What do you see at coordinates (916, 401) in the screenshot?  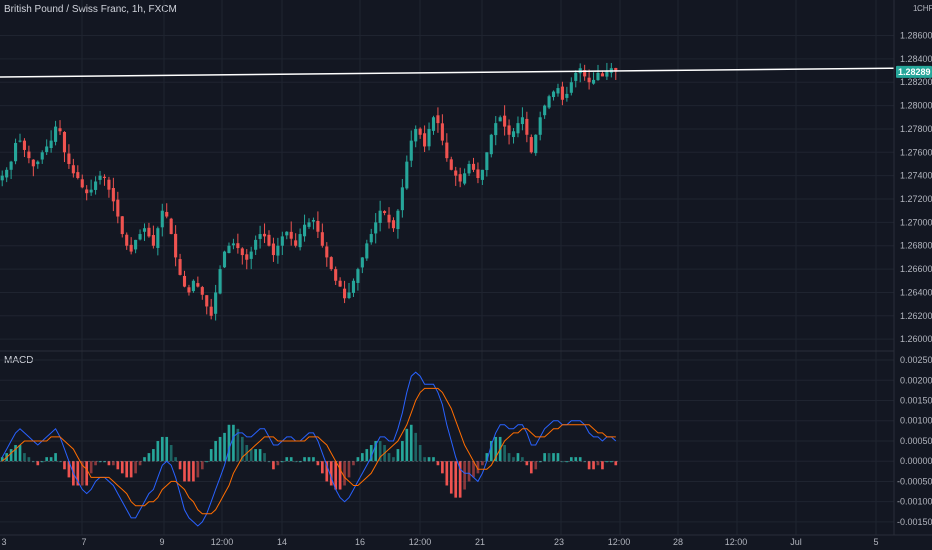 I see `macd-tick-label: 0.00150` at bounding box center [916, 401].